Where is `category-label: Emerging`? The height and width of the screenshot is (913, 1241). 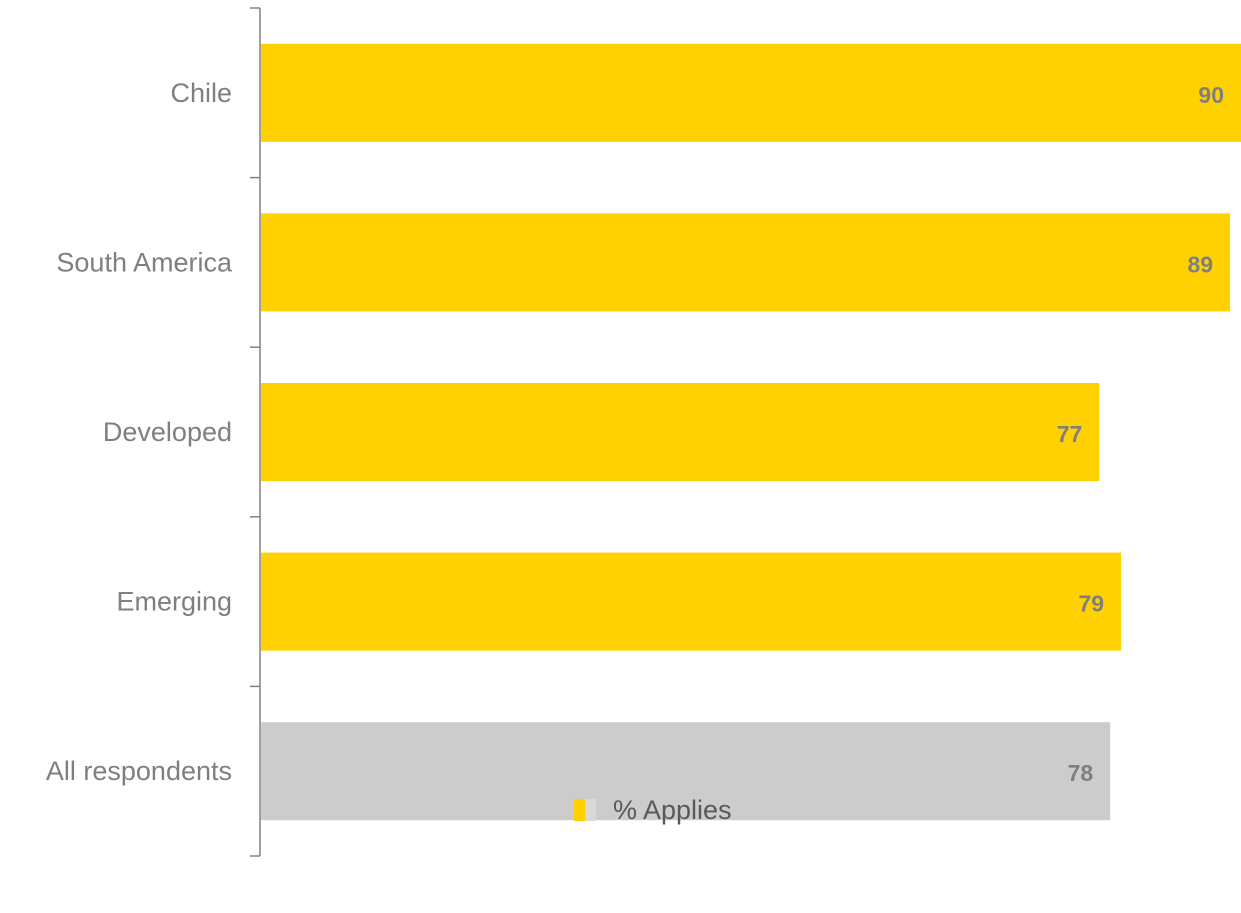
category-label: Emerging is located at coordinates (174, 602).